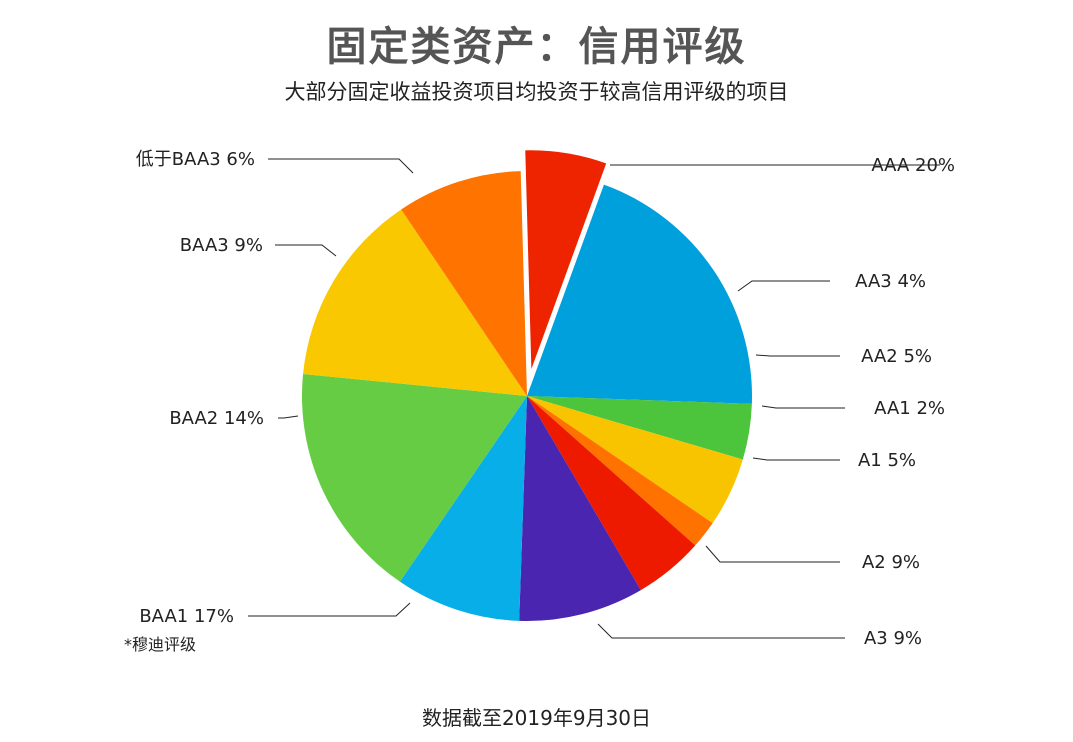  Describe the element at coordinates (341, 166) in the screenshot. I see `leader-line-低于baa3` at that location.